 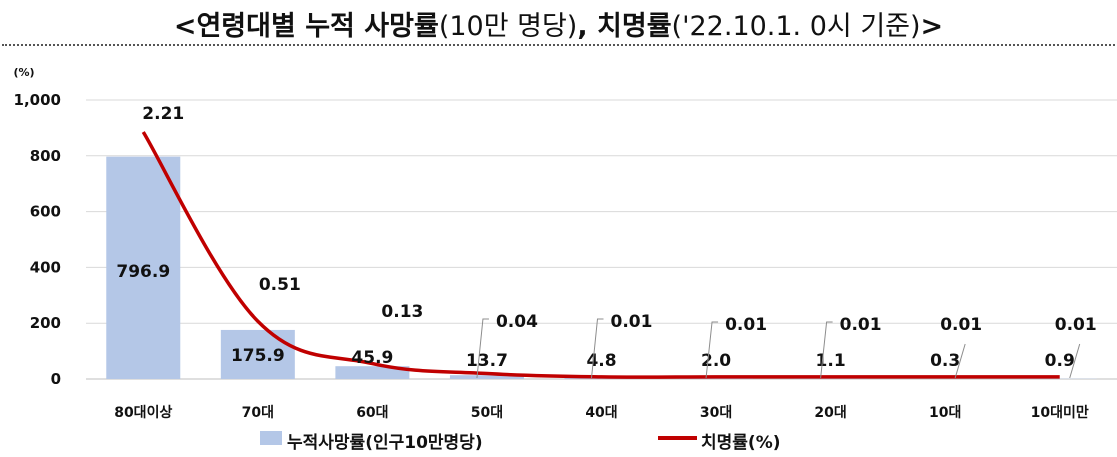 I want to click on line-data-label: 0.51, so click(x=280, y=285).